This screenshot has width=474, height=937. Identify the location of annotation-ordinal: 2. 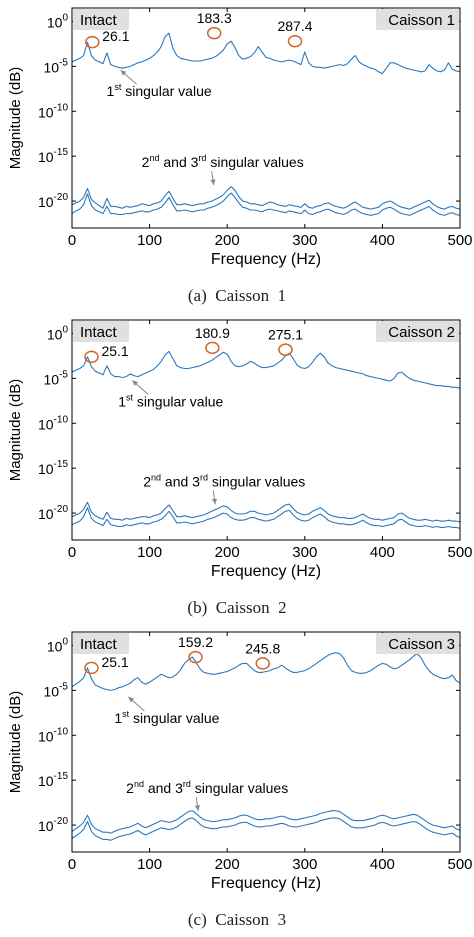
(130, 788).